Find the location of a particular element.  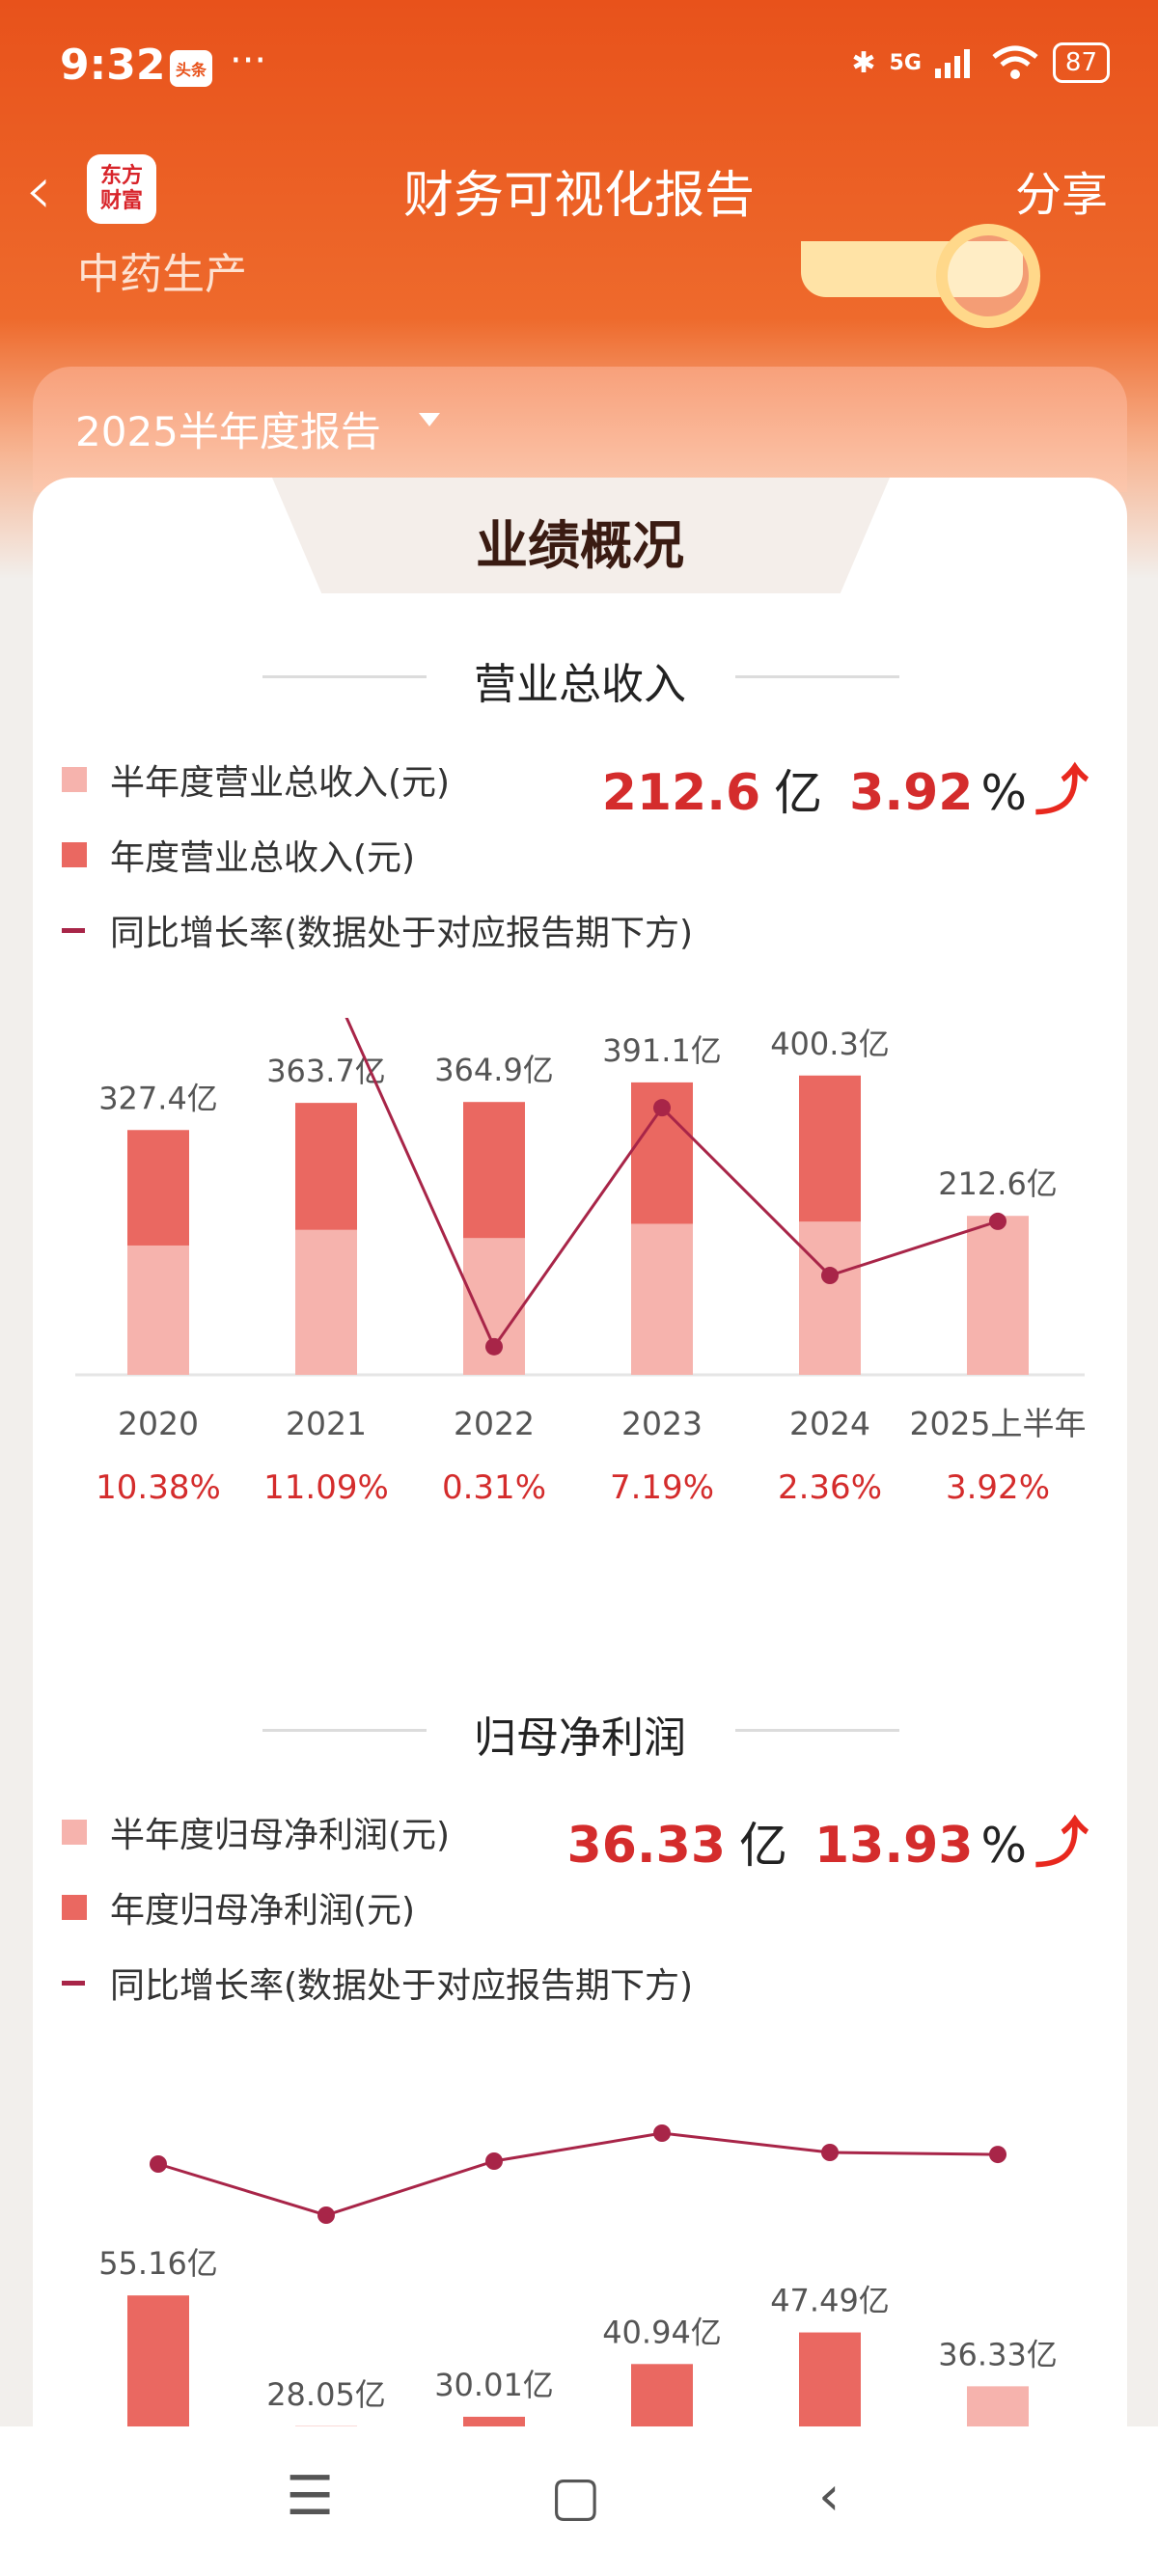

revenue-legend-annual: 年度营业总收入(元) is located at coordinates (238, 855).